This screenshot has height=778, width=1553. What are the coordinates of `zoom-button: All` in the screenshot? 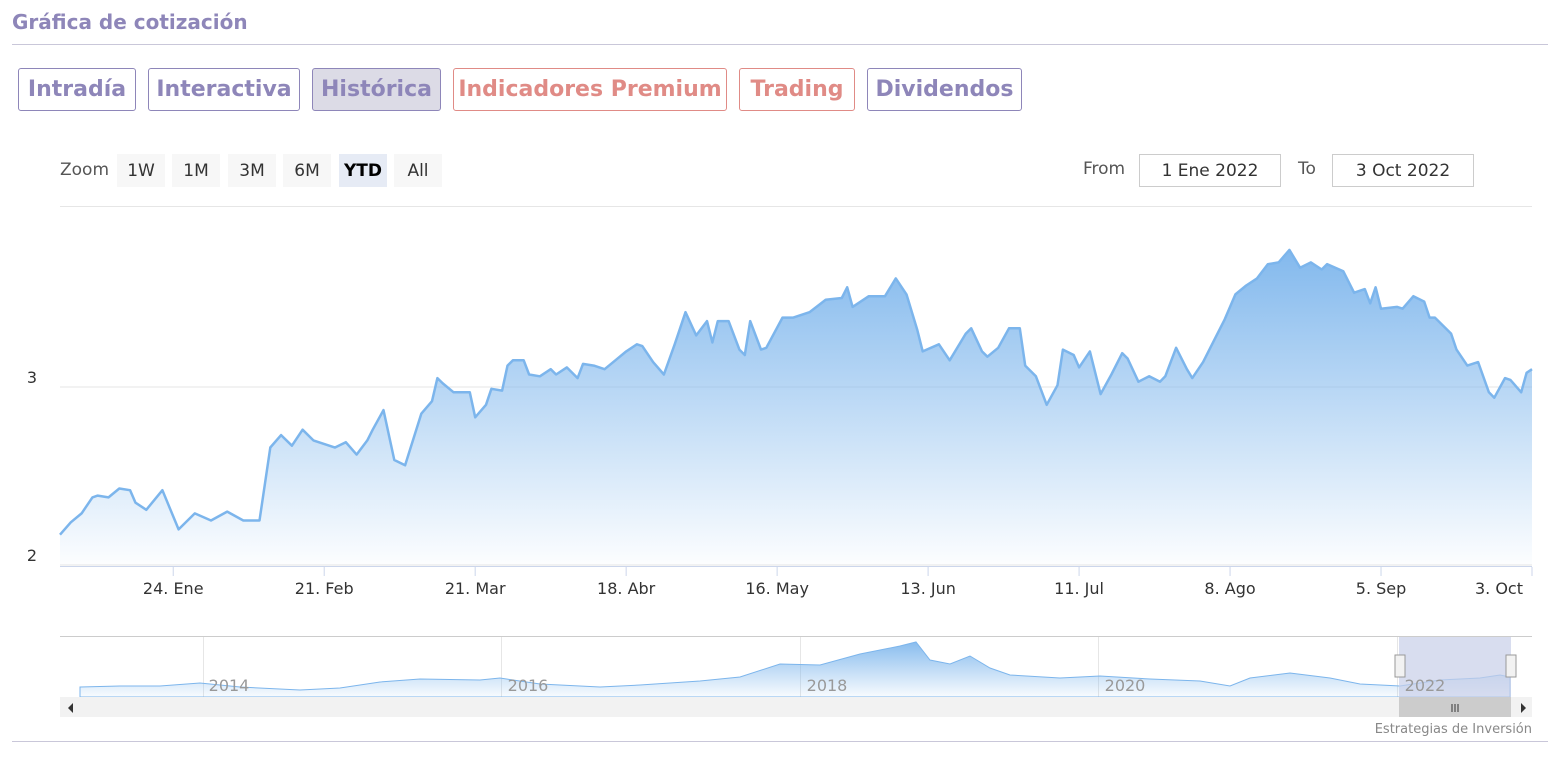 It's located at (418, 170).